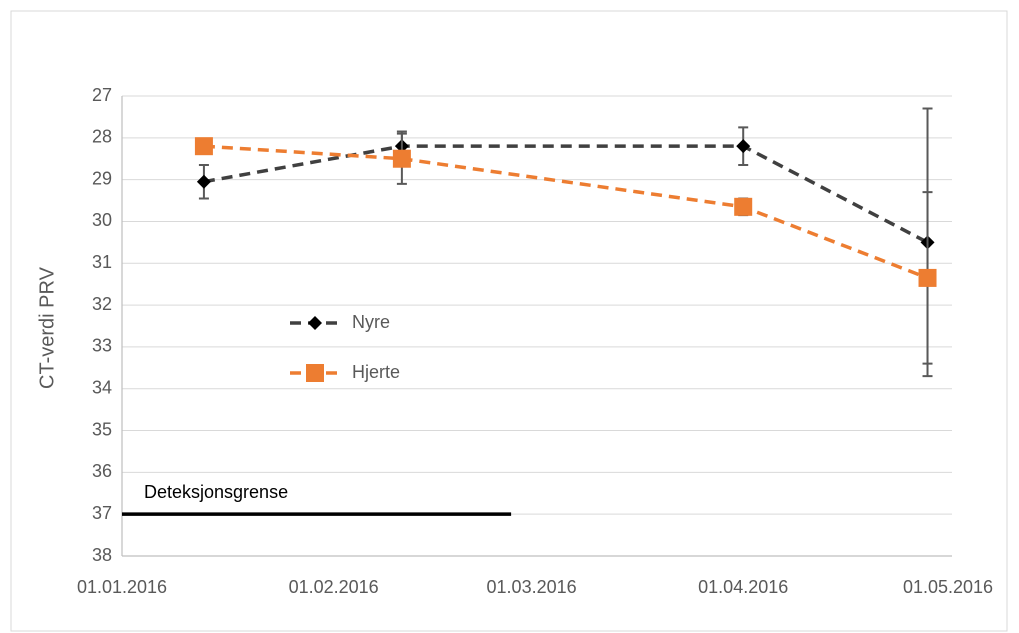 The image size is (1019, 633). Describe the element at coordinates (122, 587) in the screenshot. I see `x-tick-label: 01.01.2016` at that location.